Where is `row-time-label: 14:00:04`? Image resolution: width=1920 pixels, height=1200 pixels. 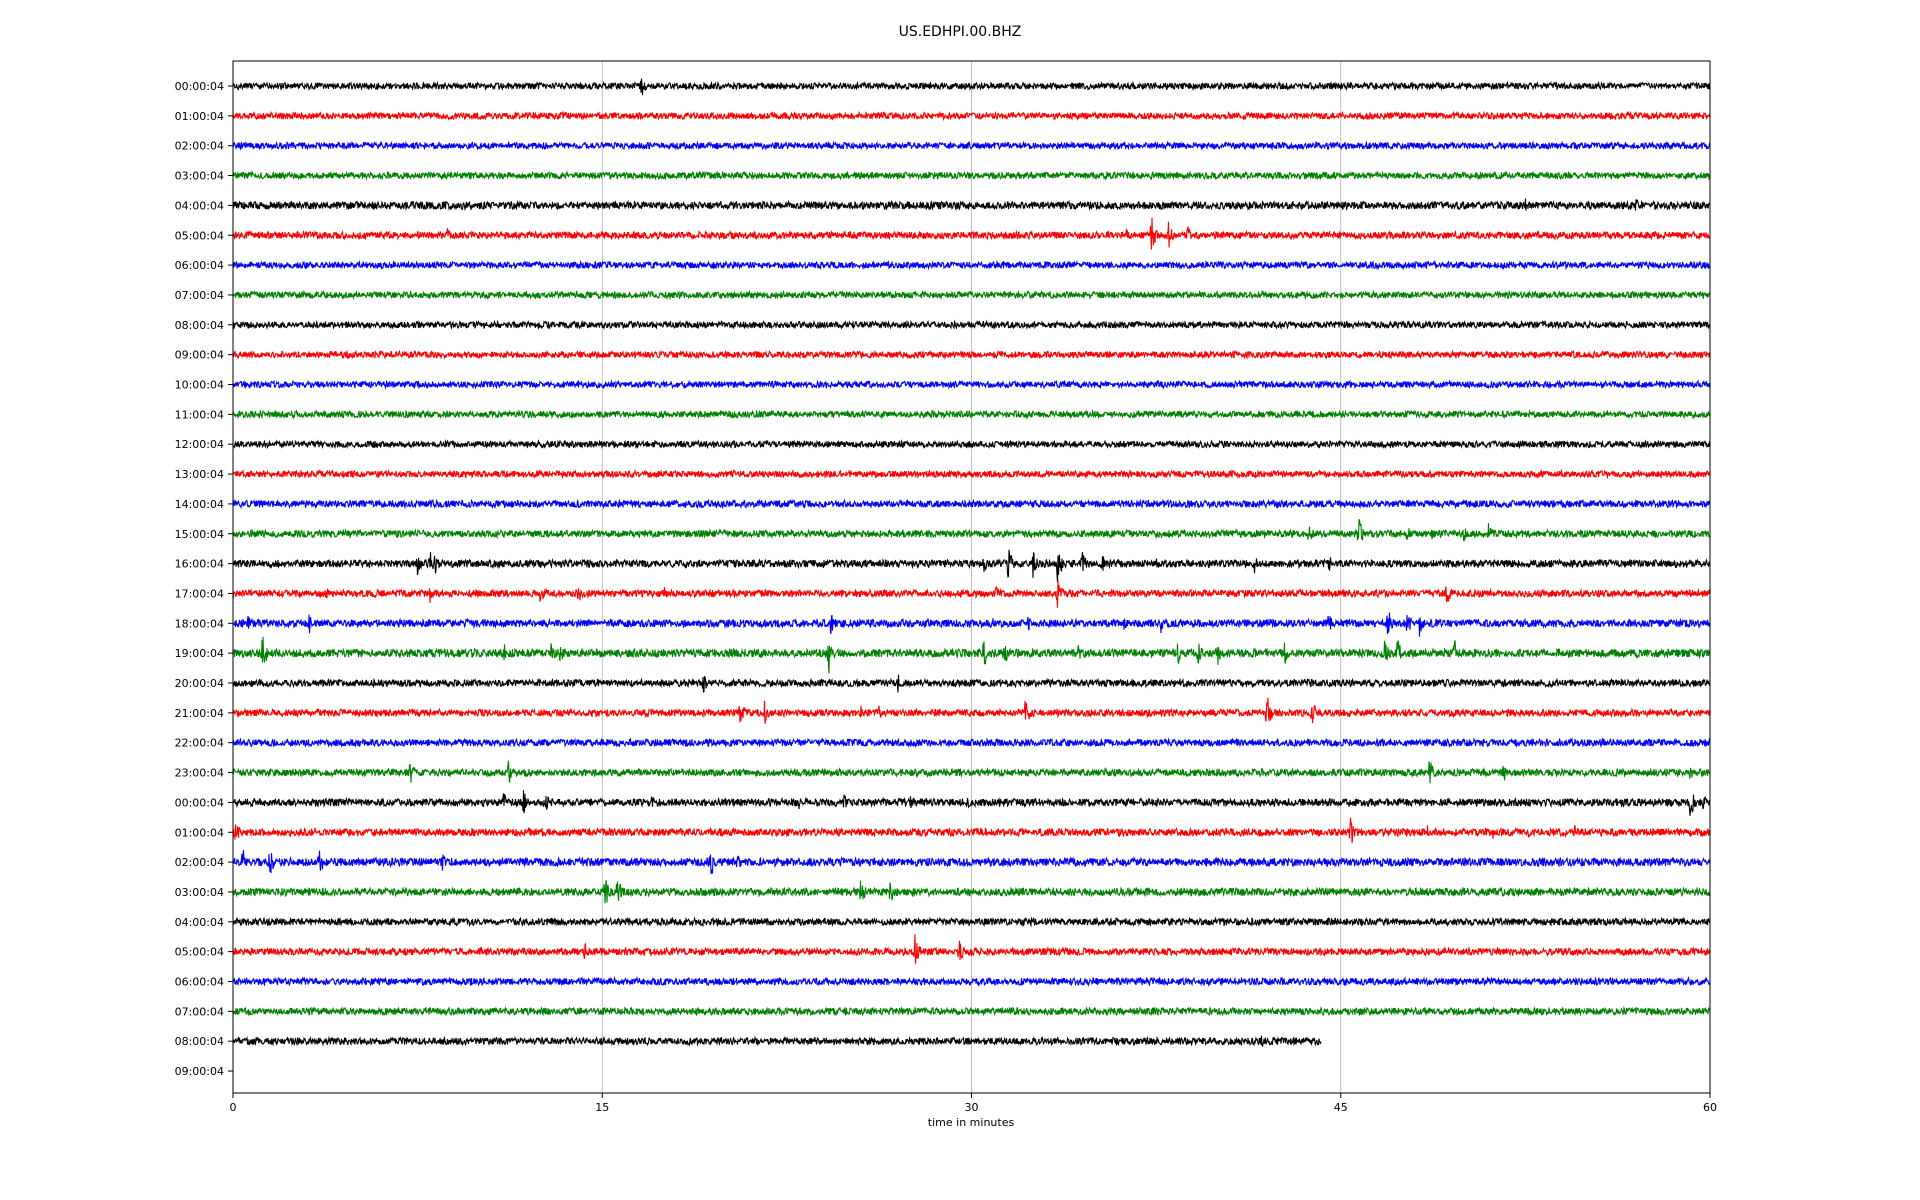 row-time-label: 14:00:04 is located at coordinates (199, 504).